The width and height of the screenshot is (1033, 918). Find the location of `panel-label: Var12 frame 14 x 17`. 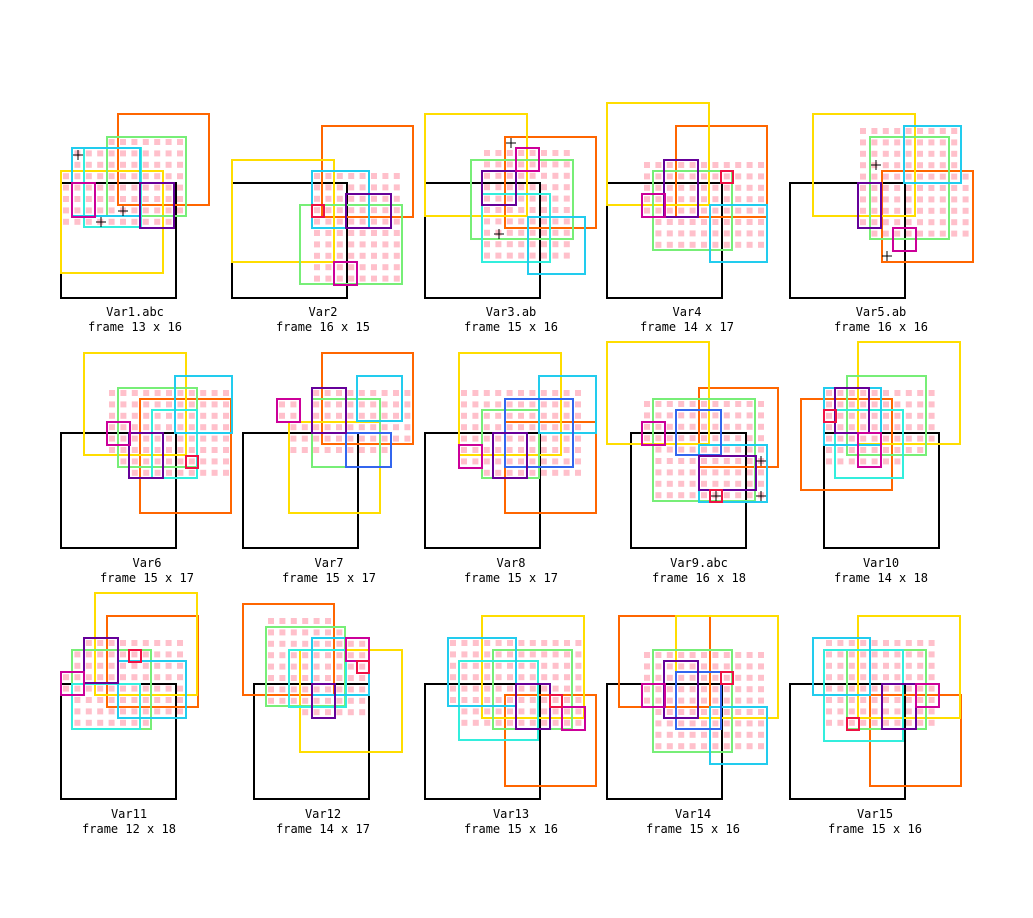

panel-label: Var12 frame 14 x 17 is located at coordinates (323, 822).